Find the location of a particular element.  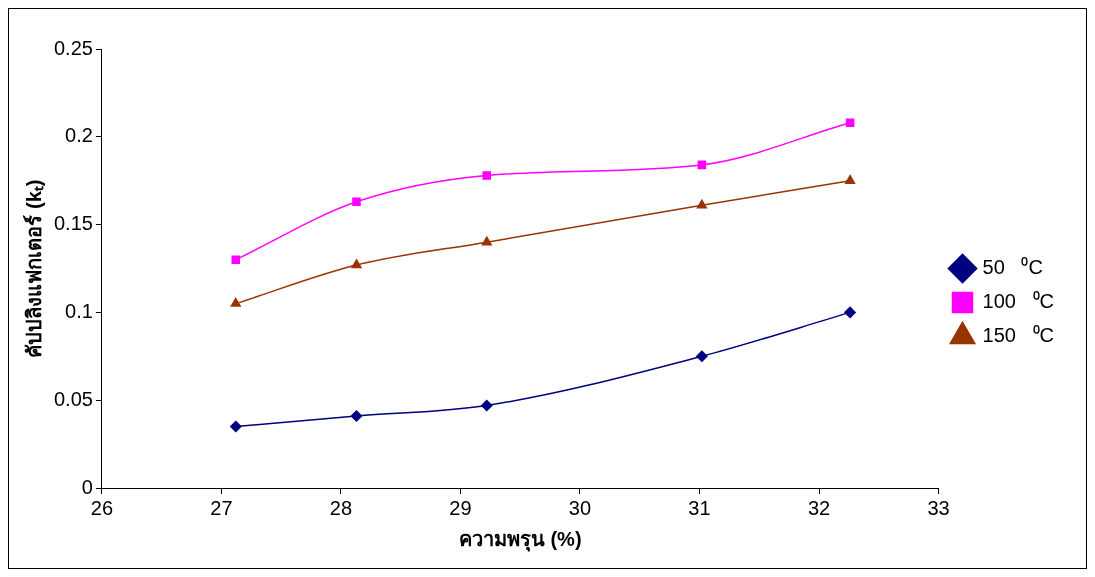

y-tick-label: 0.2 is located at coordinates (79, 135).